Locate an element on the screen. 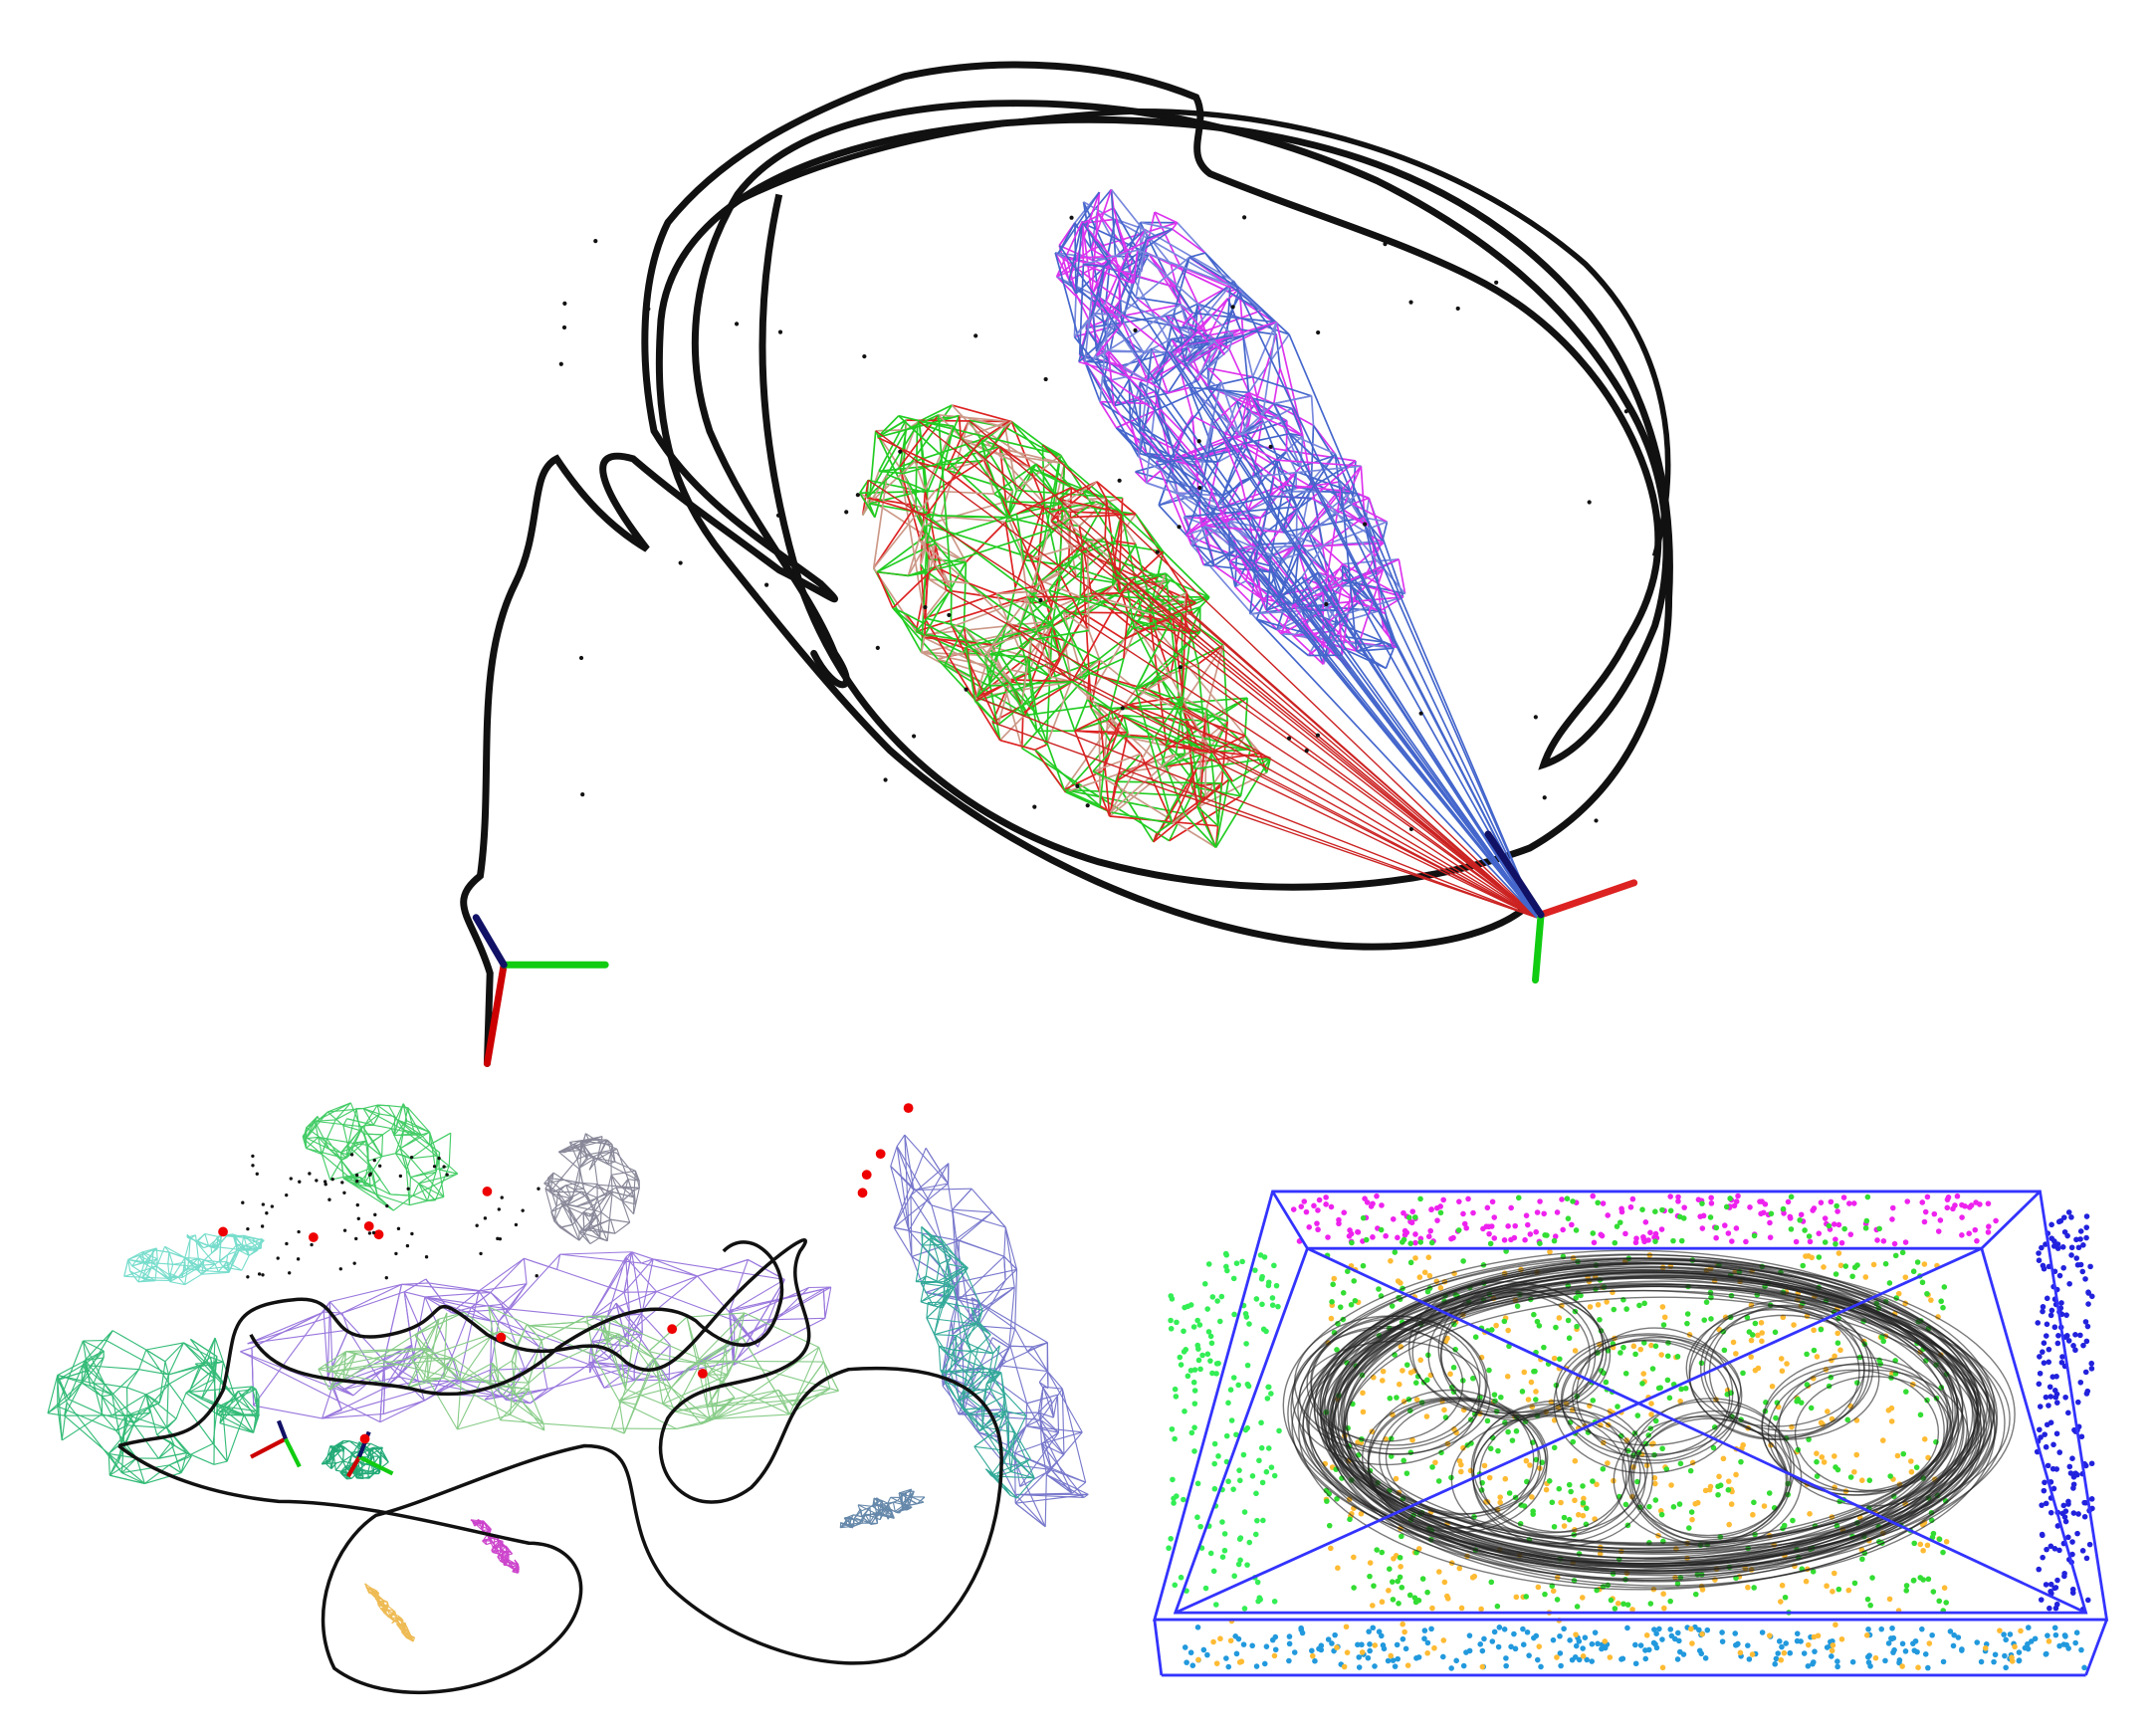 Image resolution: width=2156 pixels, height=1735 pixels. axis-z is located at coordinates (282, 1430).